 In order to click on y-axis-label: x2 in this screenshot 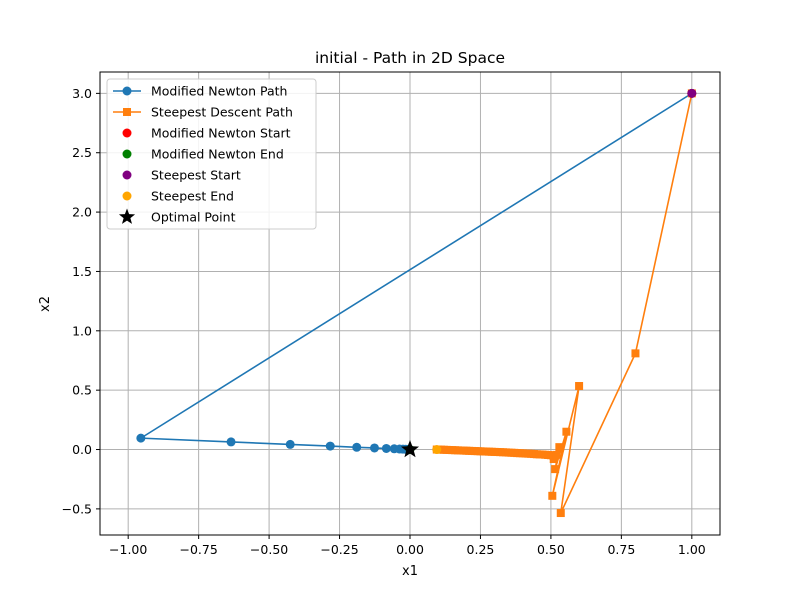, I will do `click(45, 304)`.